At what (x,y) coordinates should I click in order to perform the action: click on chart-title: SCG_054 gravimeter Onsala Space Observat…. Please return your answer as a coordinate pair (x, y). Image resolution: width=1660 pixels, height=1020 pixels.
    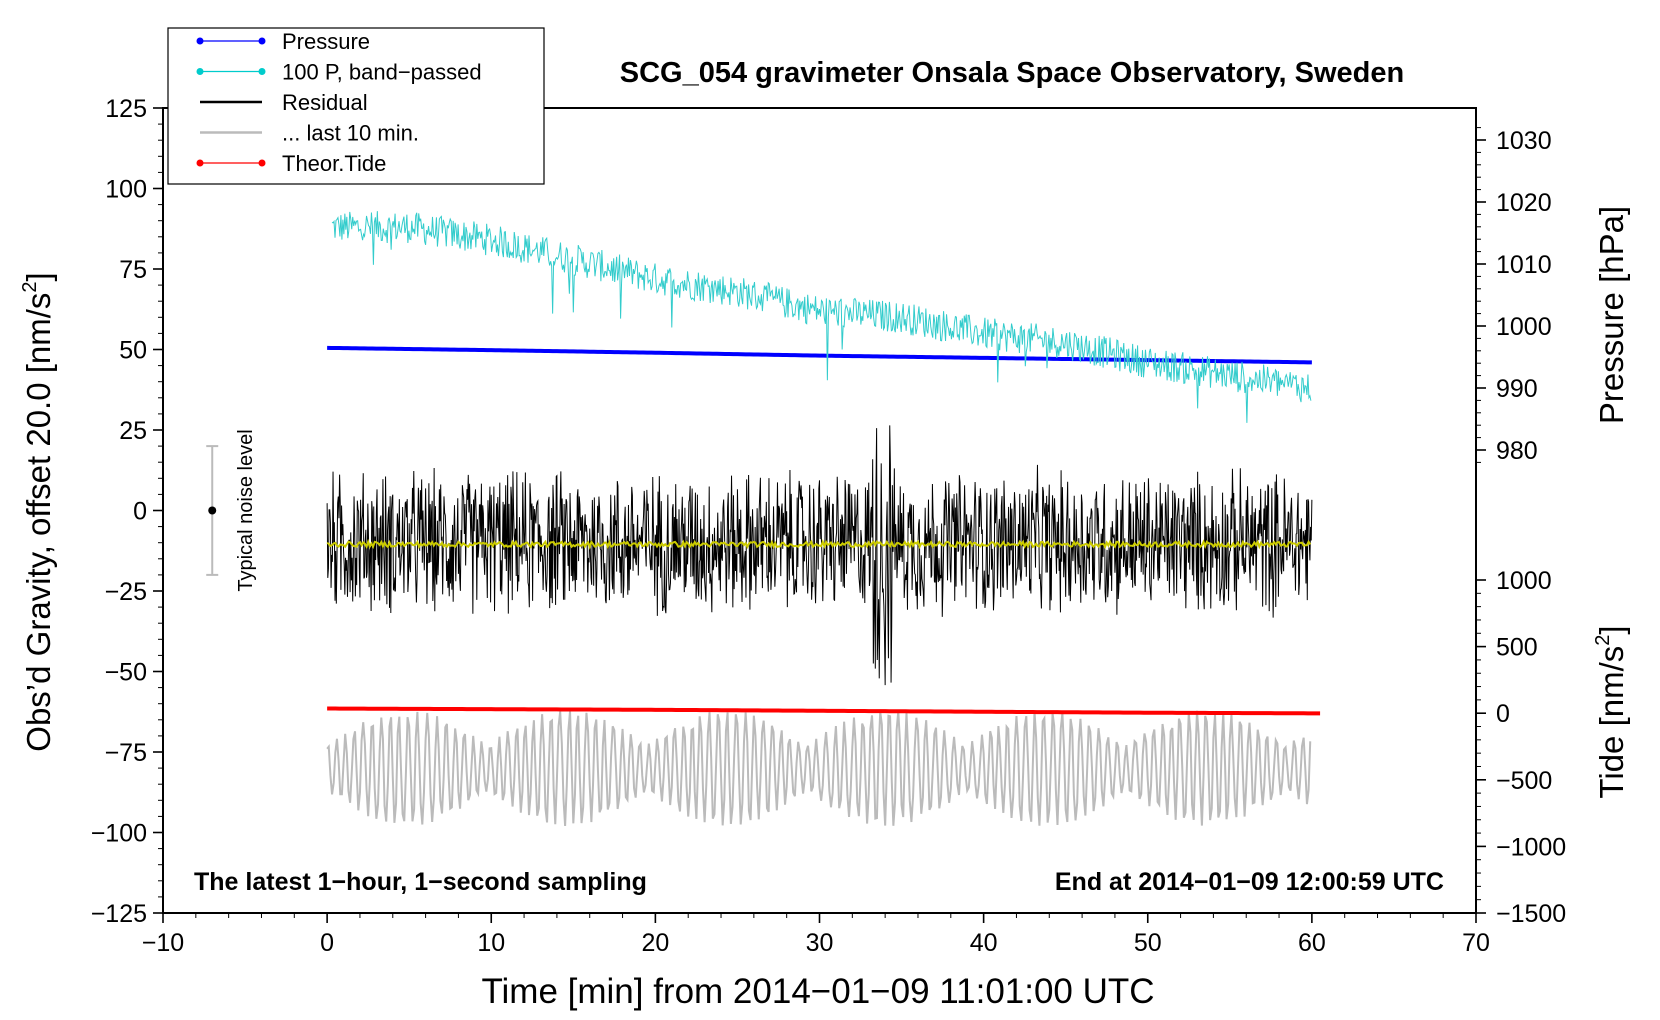
    Looking at the image, I should click on (1012, 73).